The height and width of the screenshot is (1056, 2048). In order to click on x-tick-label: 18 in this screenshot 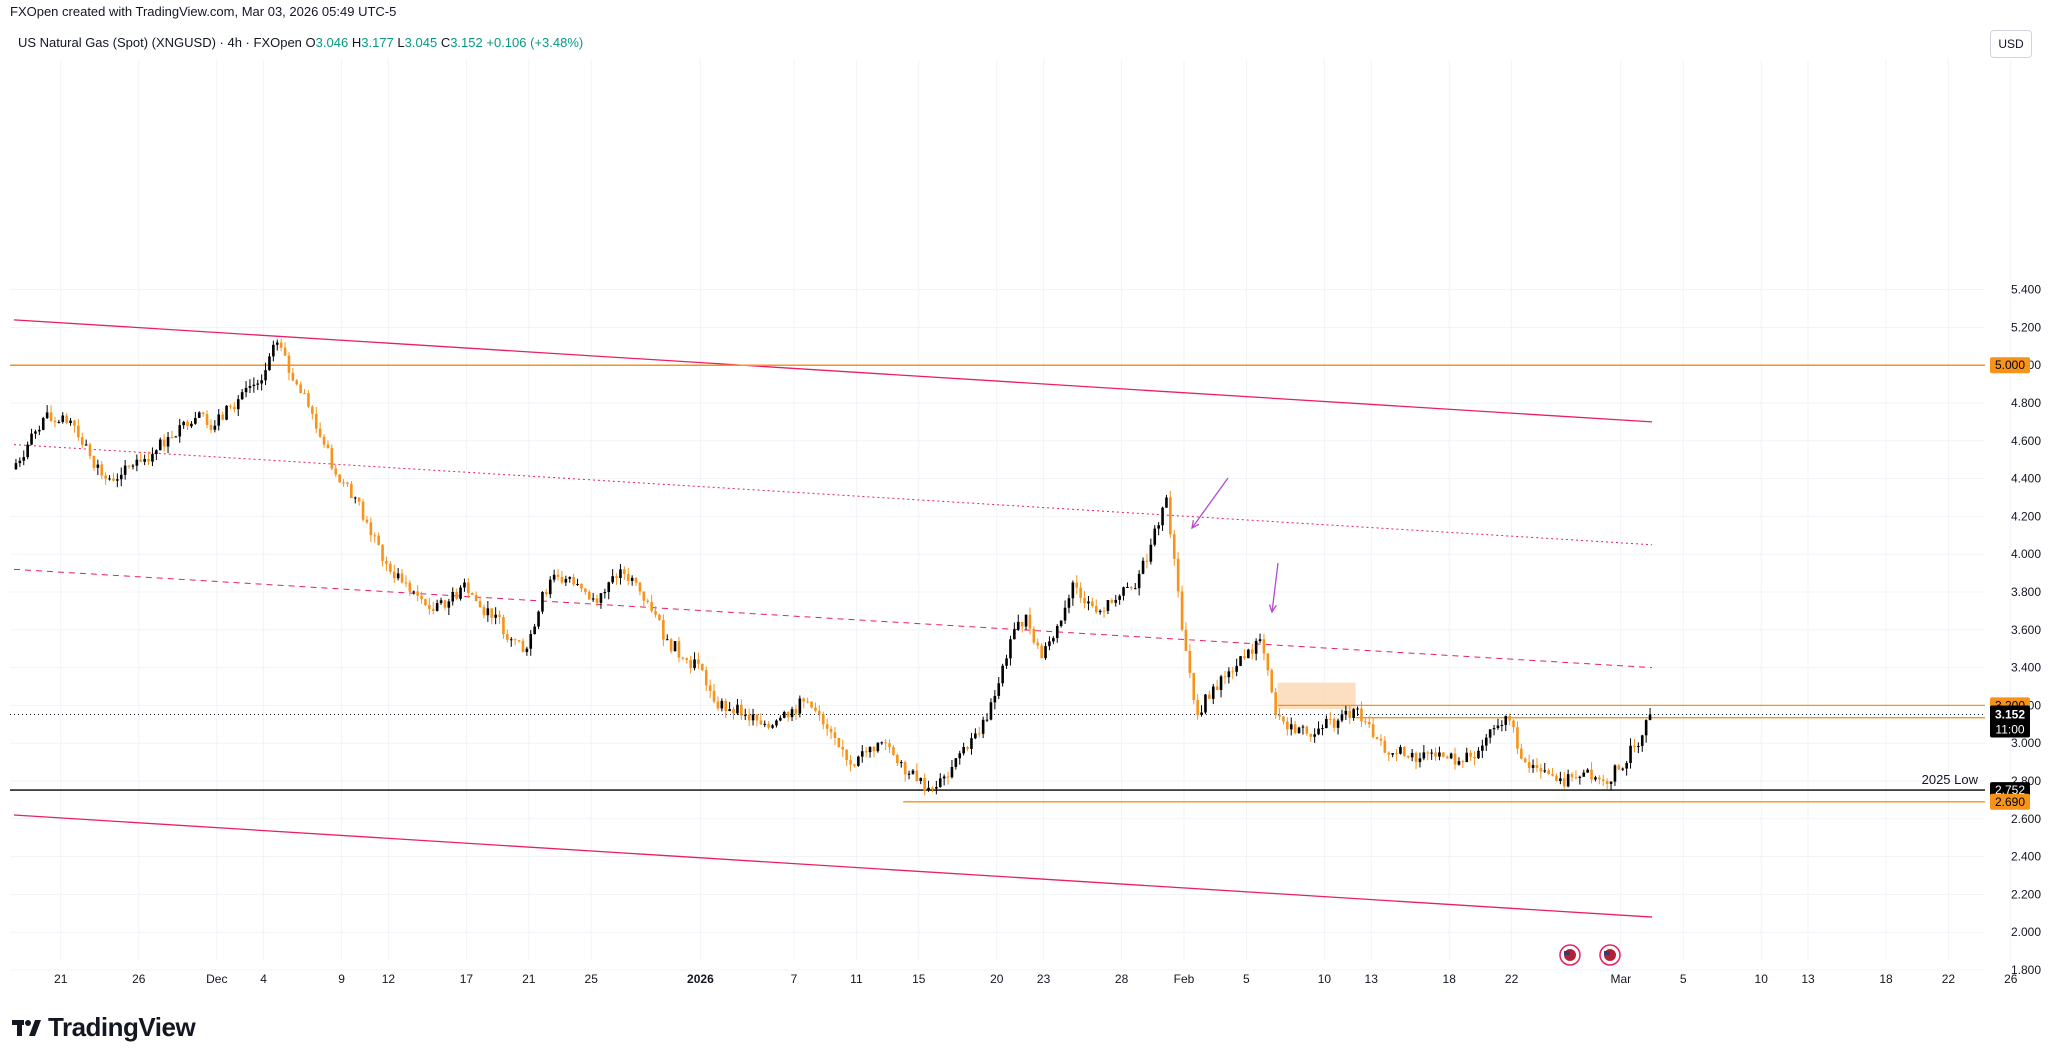, I will do `click(1450, 979)`.